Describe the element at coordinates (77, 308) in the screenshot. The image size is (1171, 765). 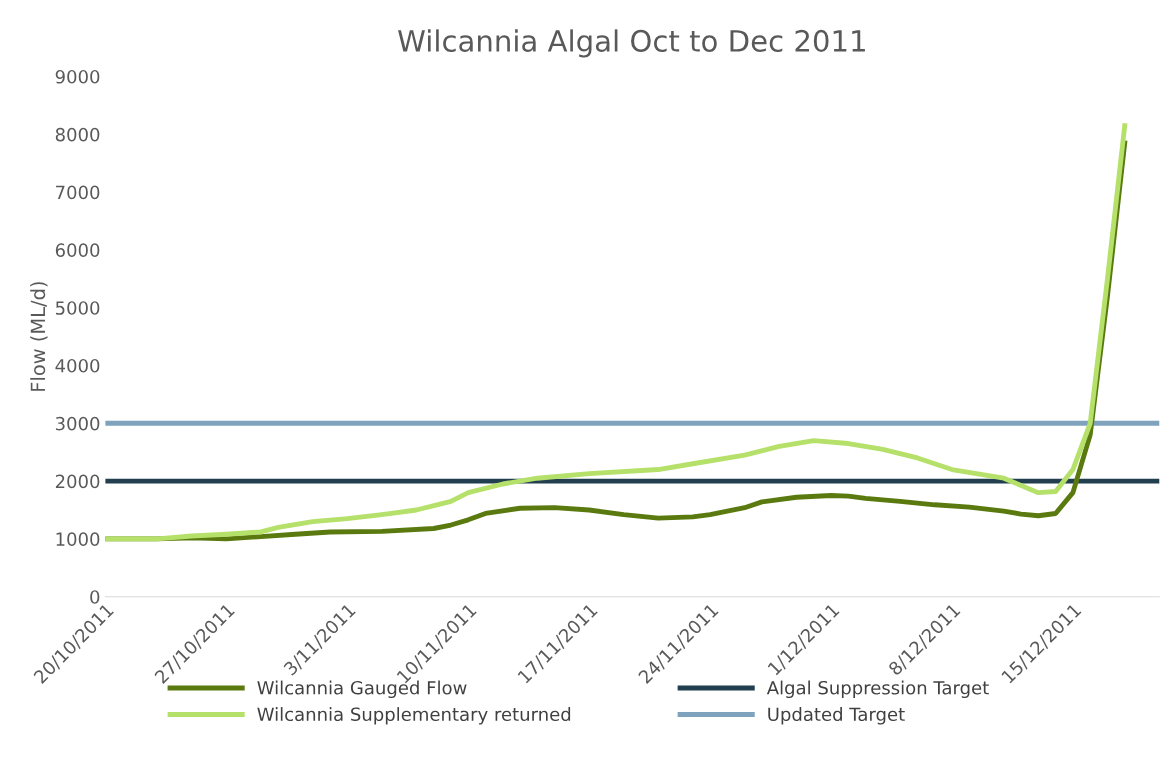
I see `y-tick-label: 5000` at that location.